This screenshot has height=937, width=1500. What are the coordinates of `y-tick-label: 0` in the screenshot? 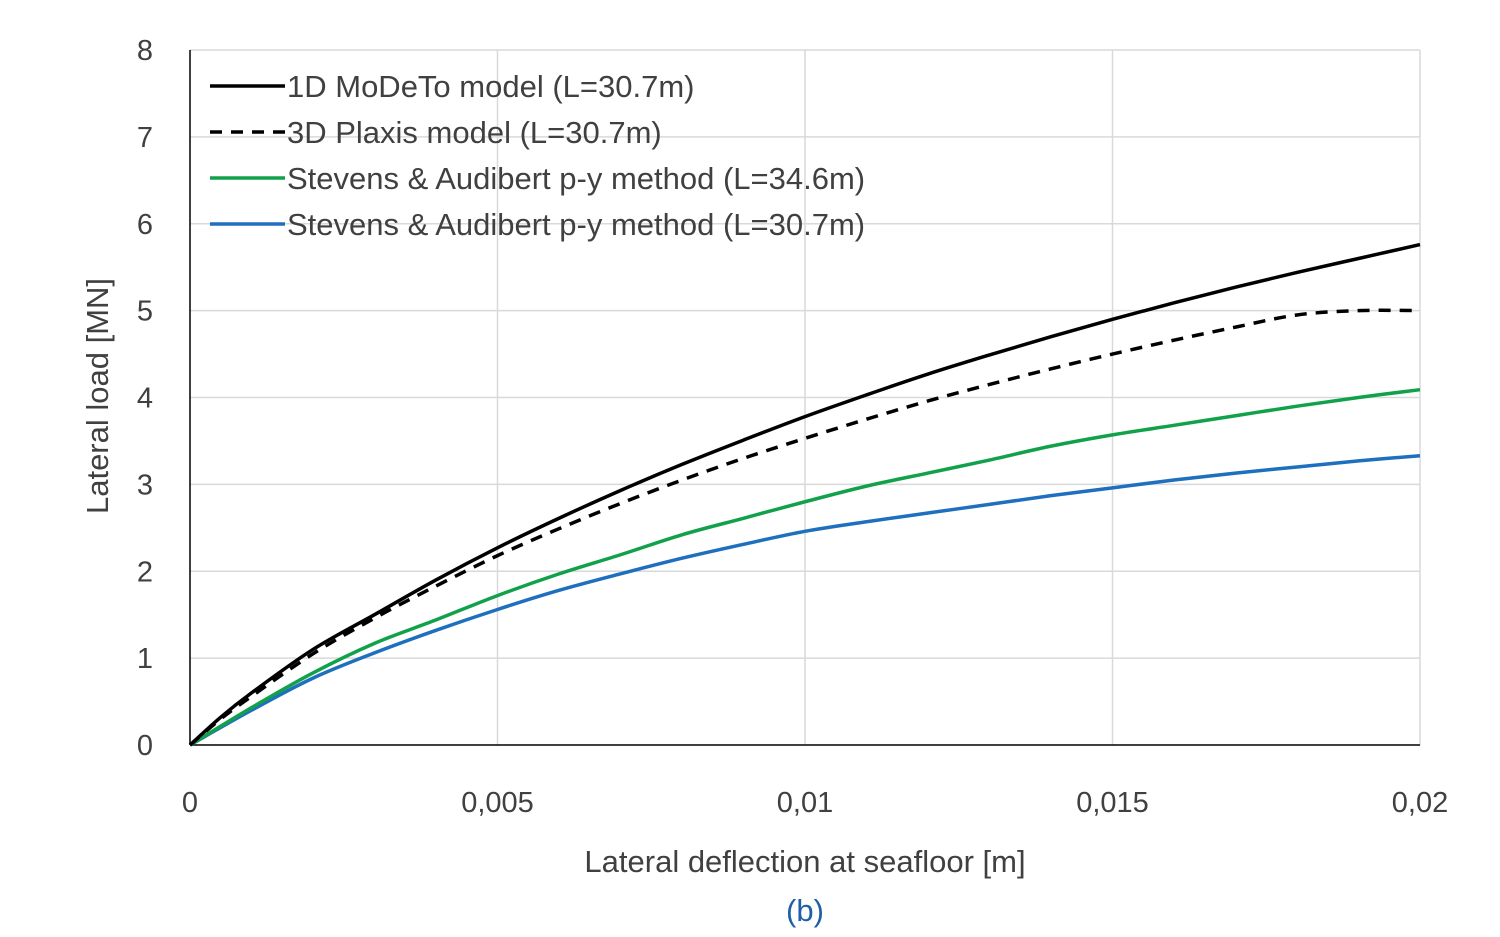 It's located at (145, 746).